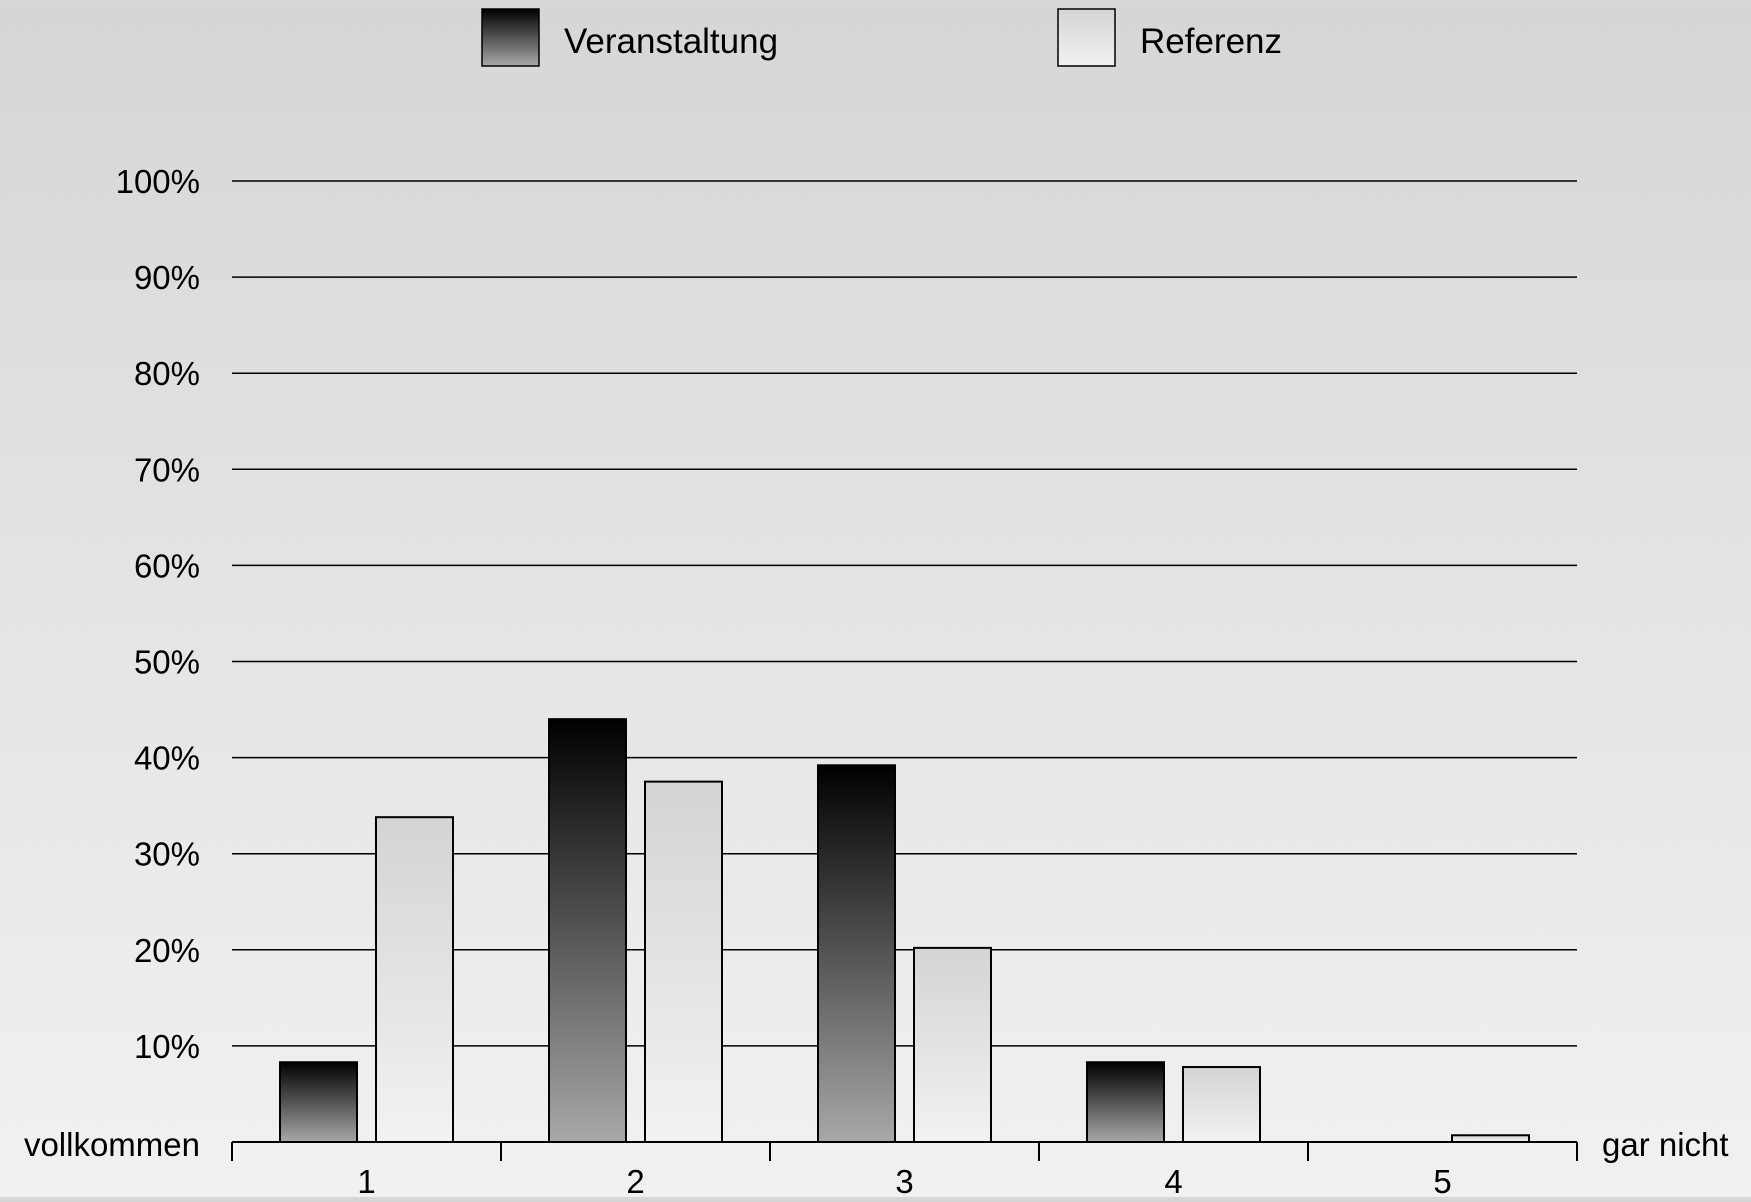  I want to click on legend: Veranstaltung Referenz, so click(881, 37).